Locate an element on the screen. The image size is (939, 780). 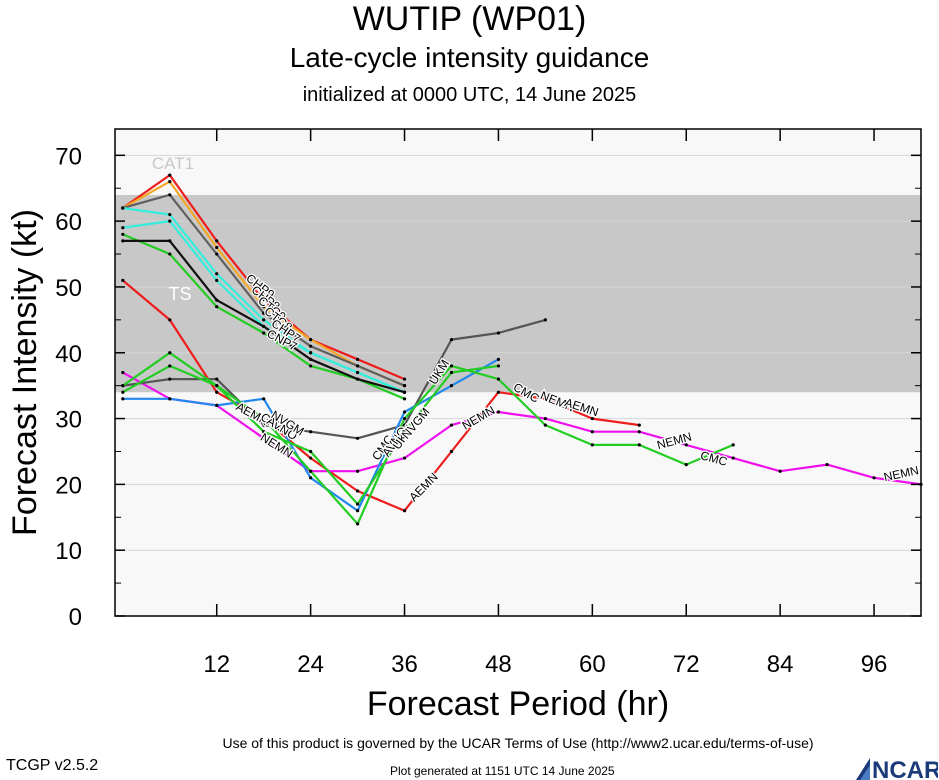
y-axis-label: Forecast Intensity (kt) is located at coordinates (25, 372).